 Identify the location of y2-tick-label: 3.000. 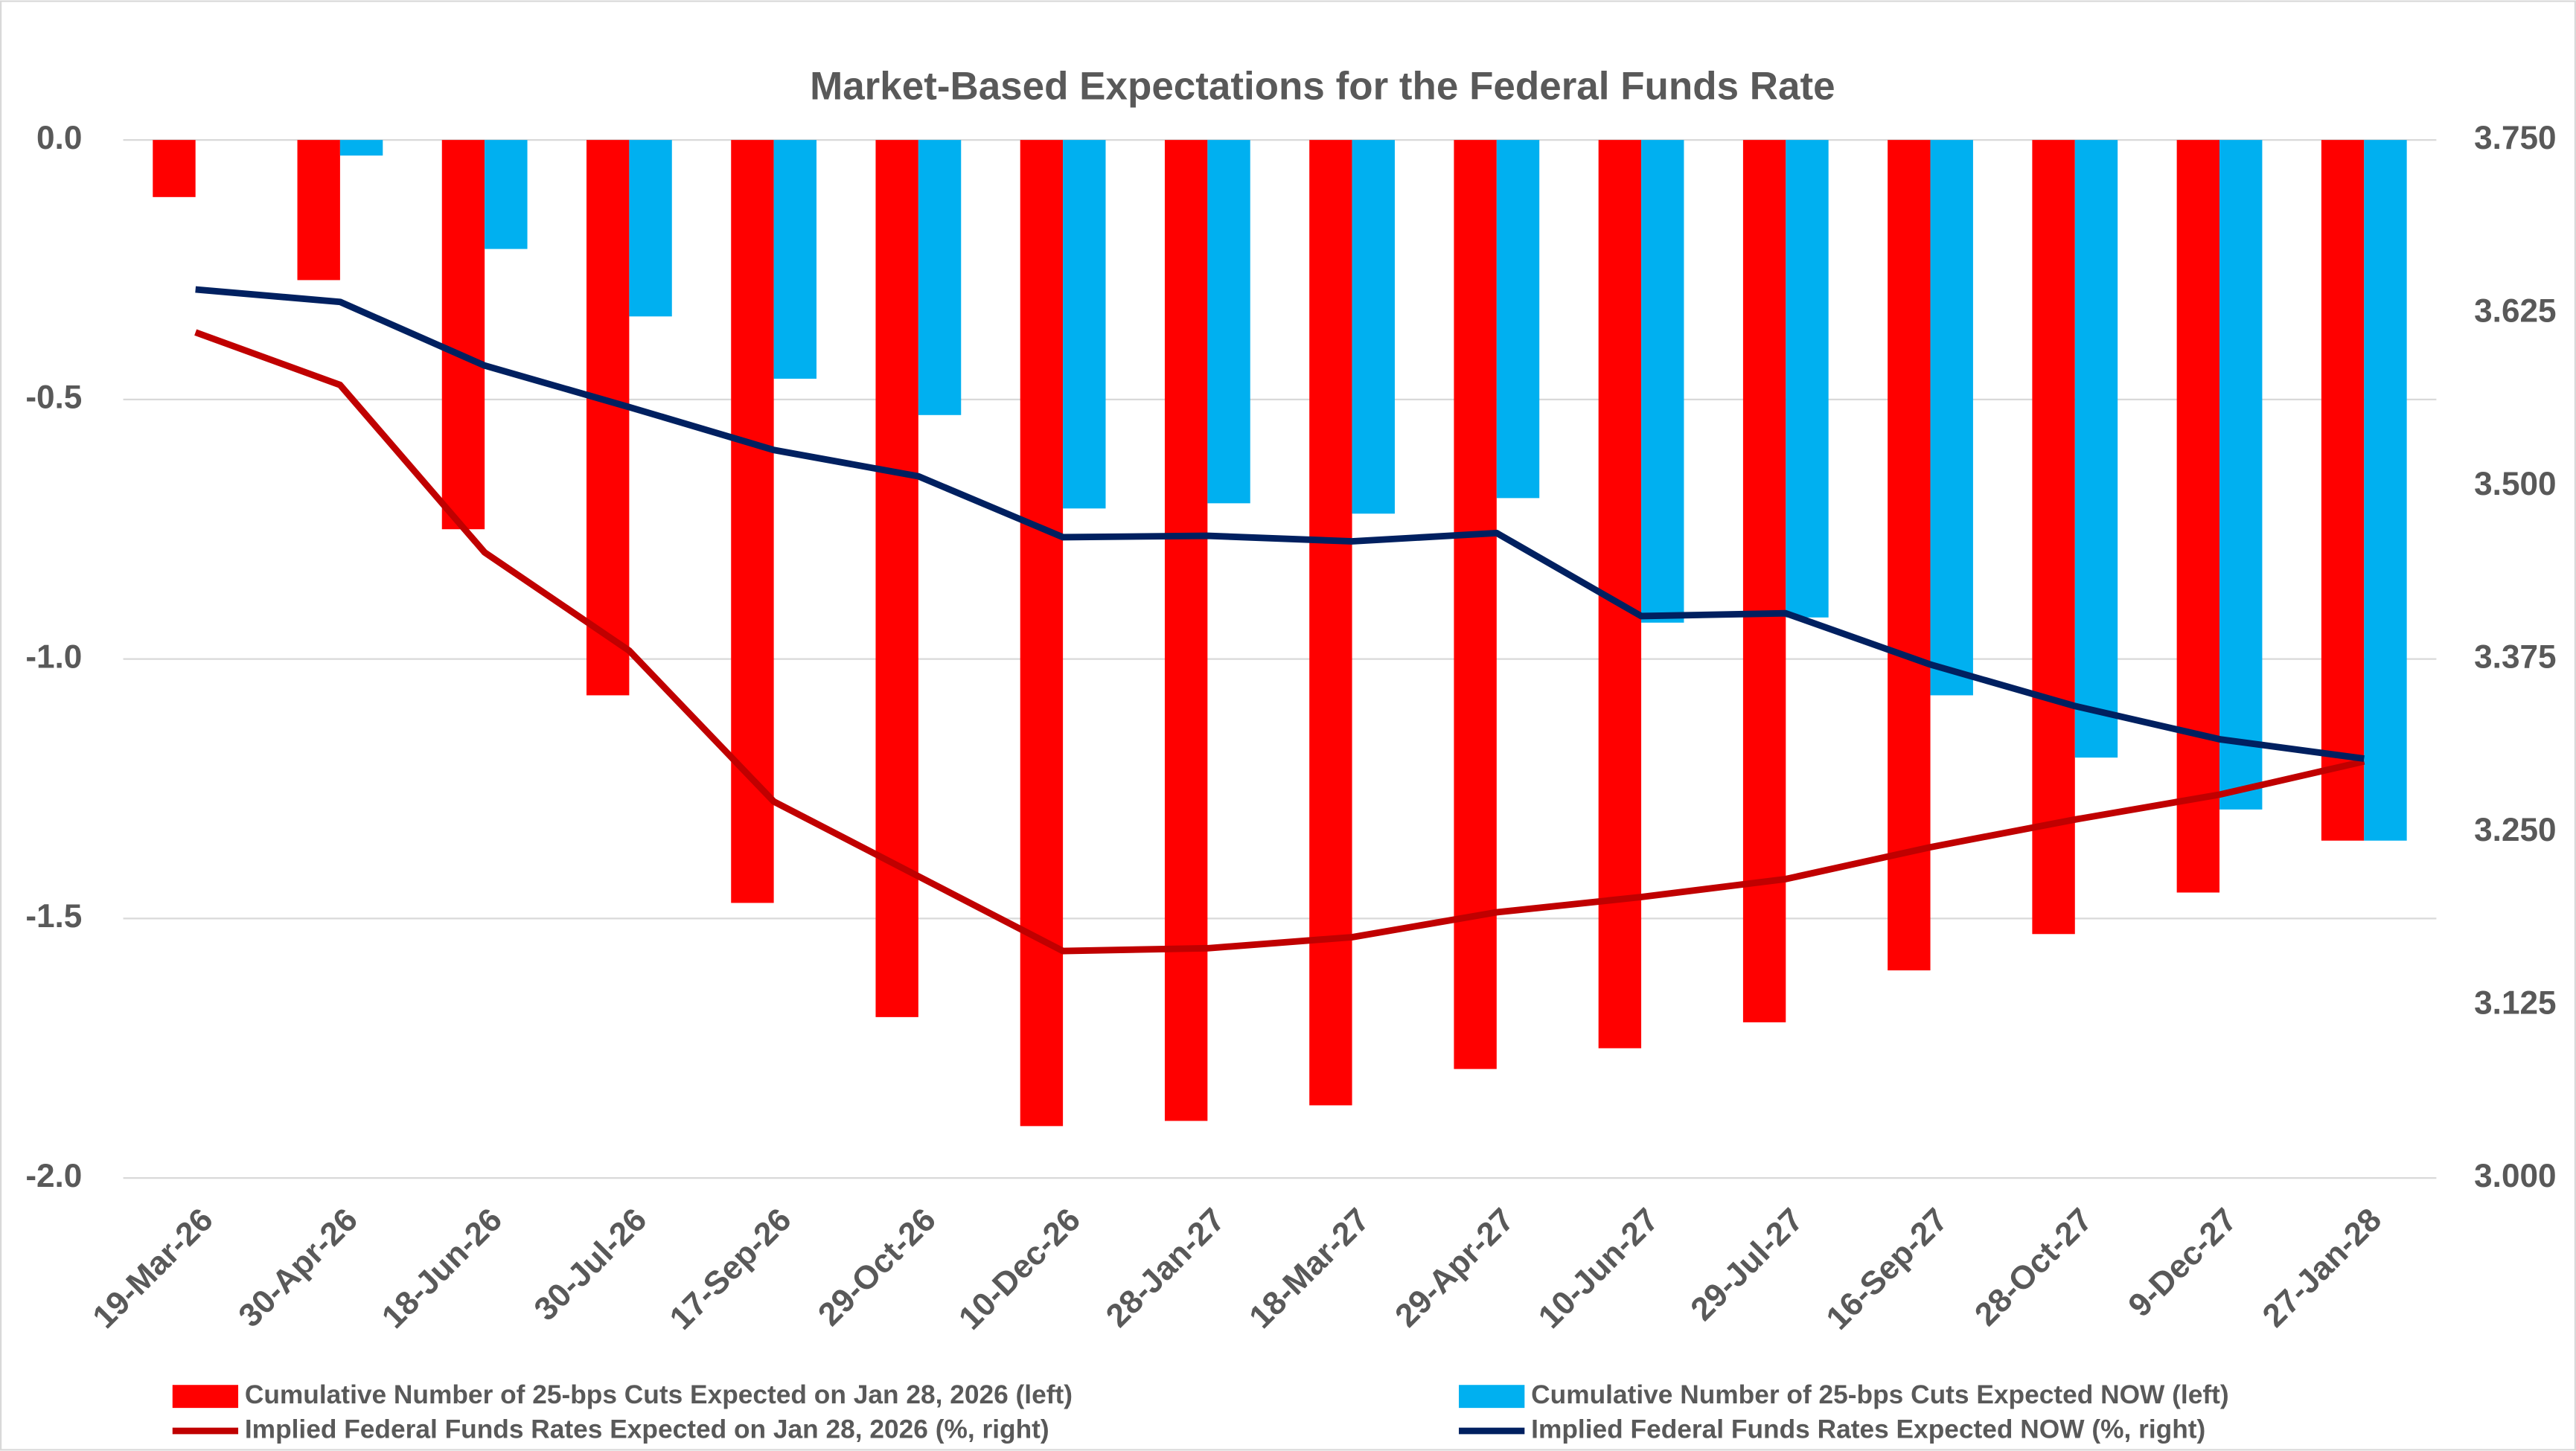
(2515, 1176).